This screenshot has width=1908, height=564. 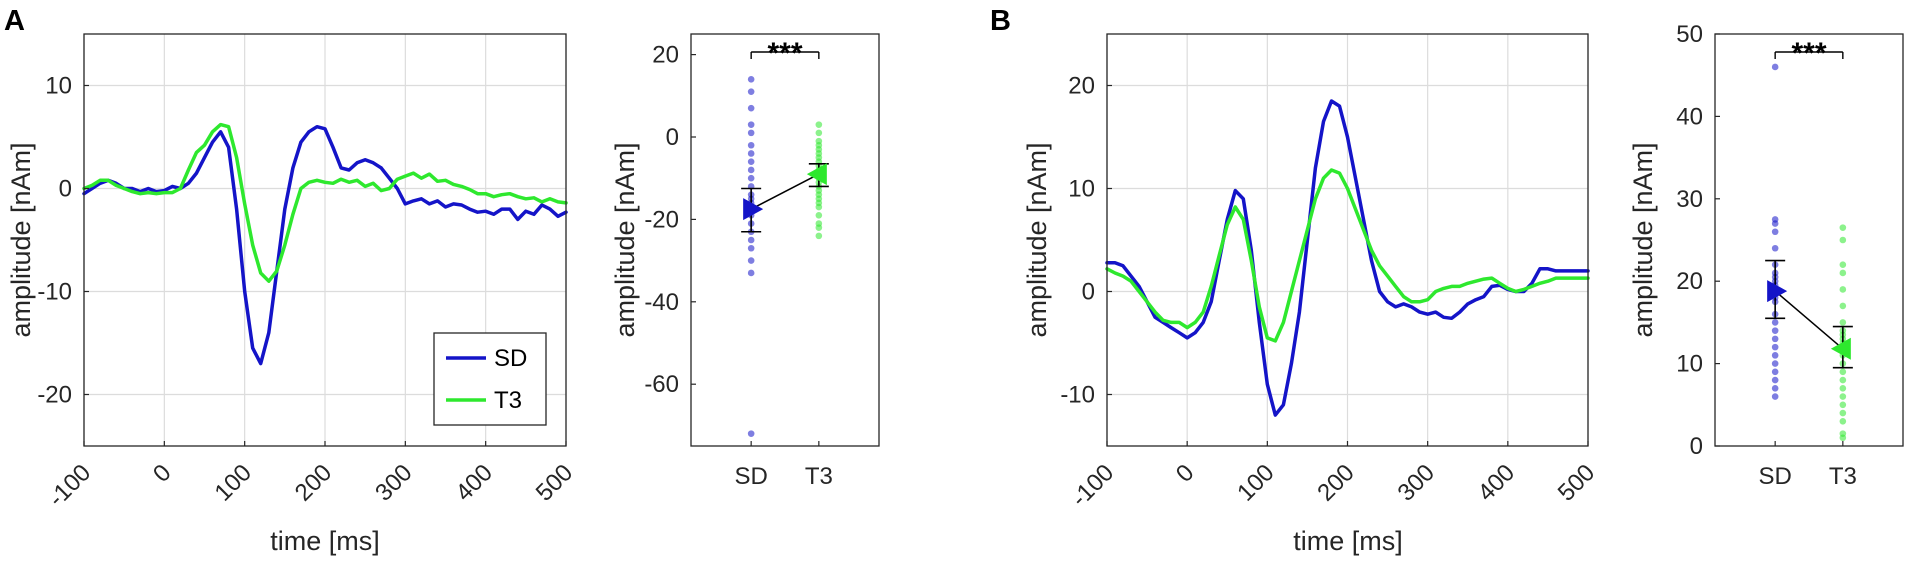 What do you see at coordinates (474, 482) in the screenshot?
I see `panel-a-xtick-label: 400` at bounding box center [474, 482].